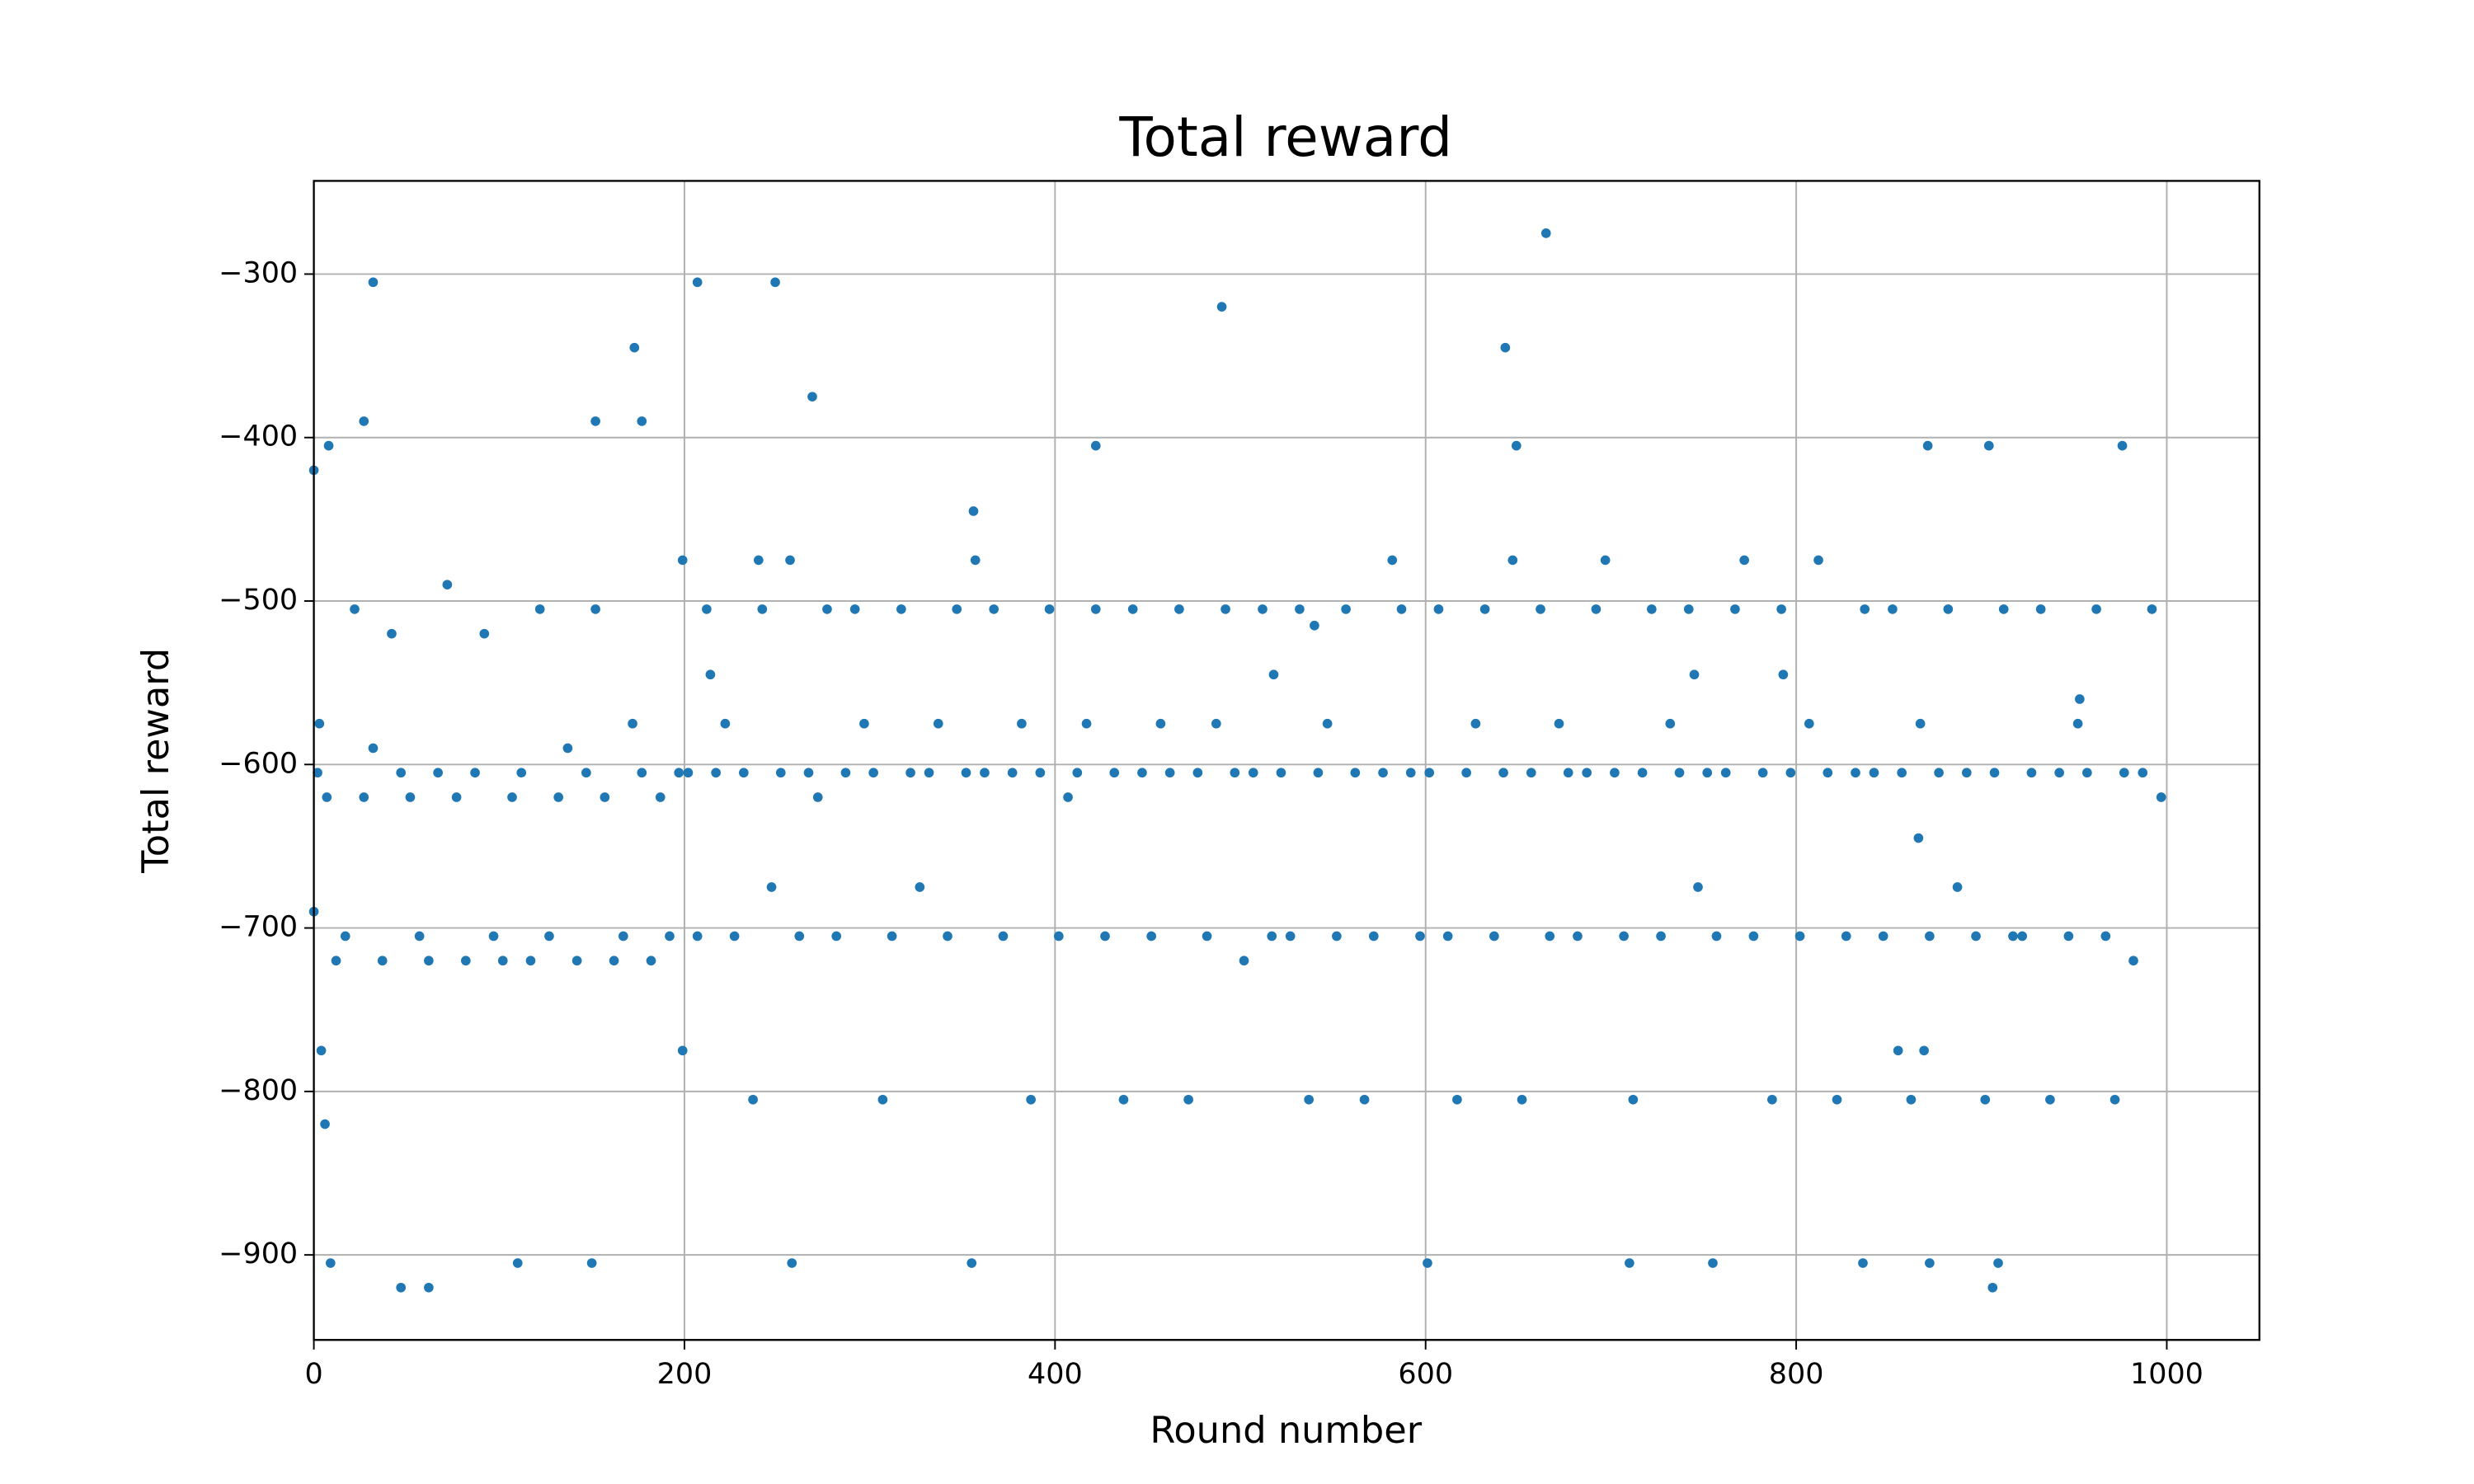  Describe the element at coordinates (258, 927) in the screenshot. I see `y-tick-label: −700` at that location.